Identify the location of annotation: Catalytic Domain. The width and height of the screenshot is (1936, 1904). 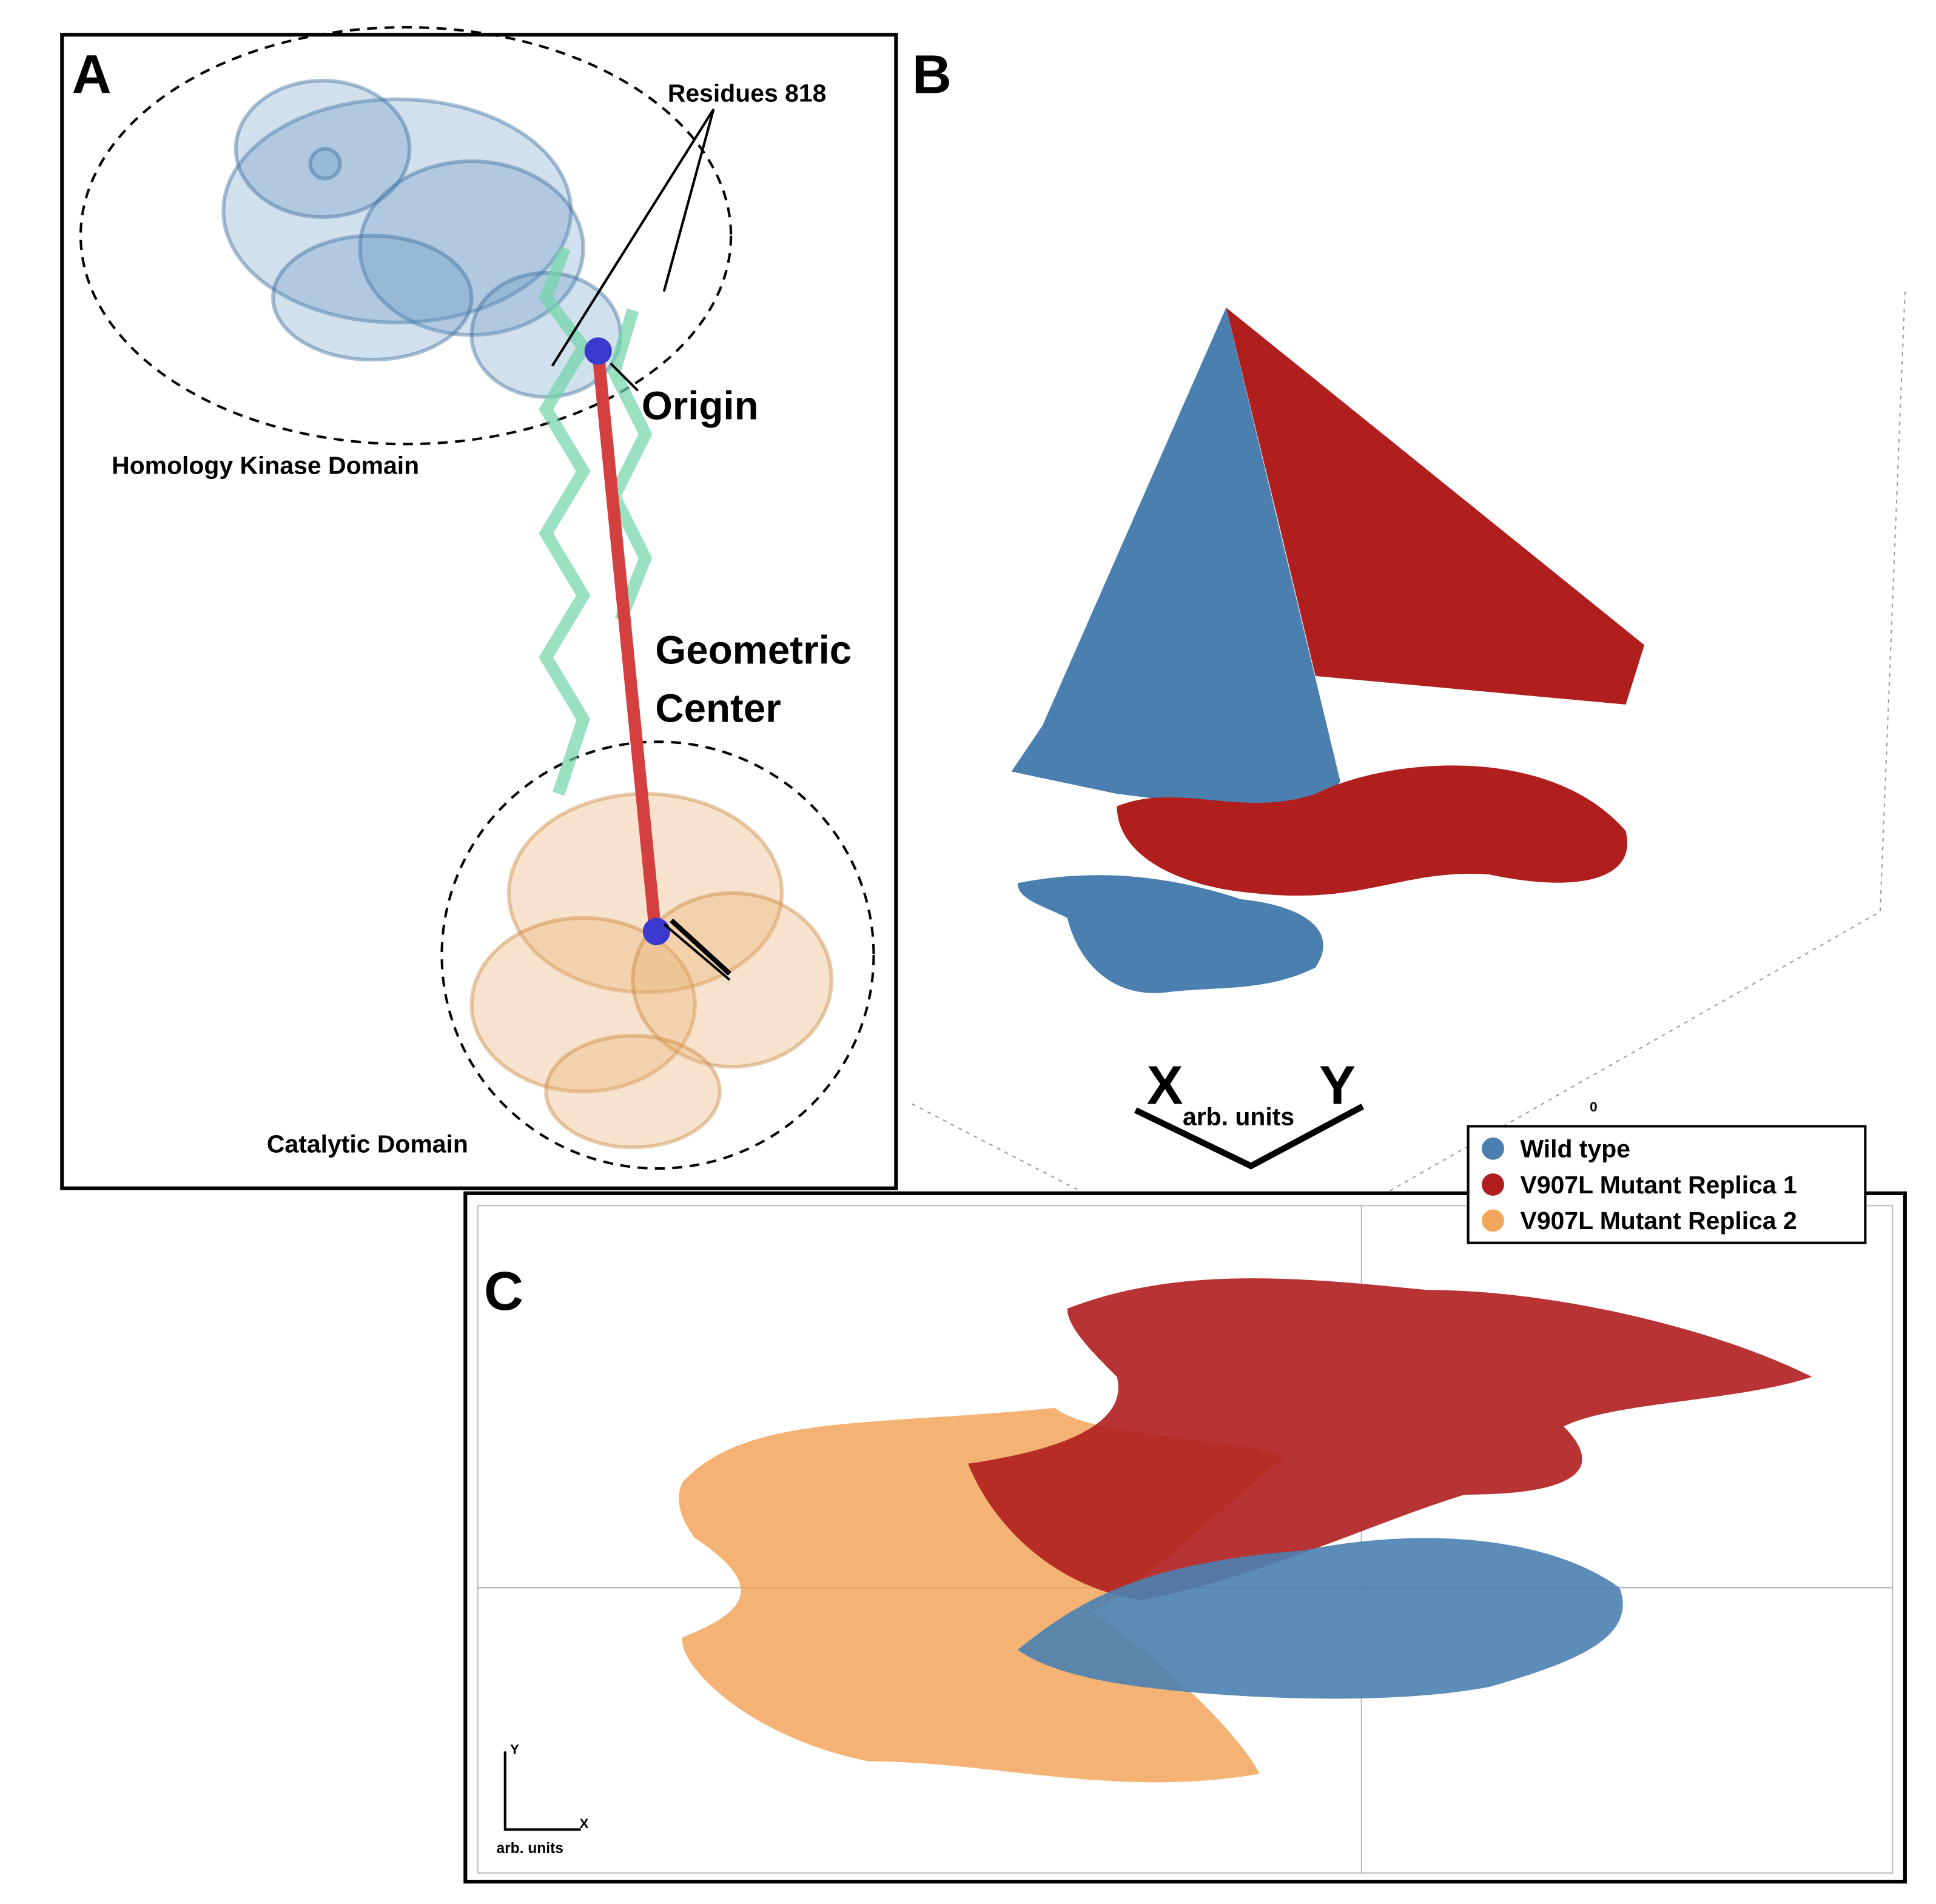
(367, 1144).